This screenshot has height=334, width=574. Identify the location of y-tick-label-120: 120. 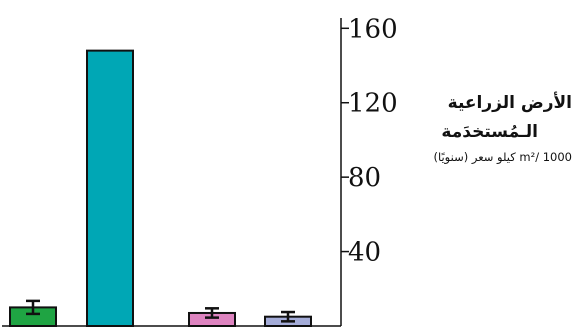
(373, 104).